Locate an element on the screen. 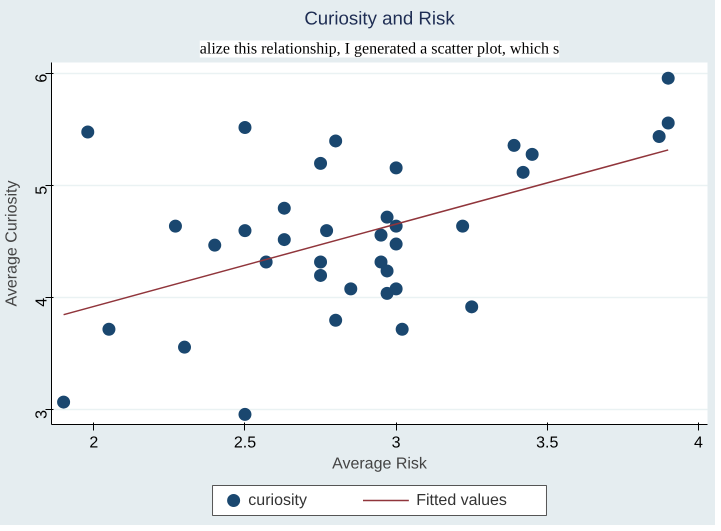 The image size is (721, 531). chart-title: Curiosity and Risk is located at coordinates (380, 18).